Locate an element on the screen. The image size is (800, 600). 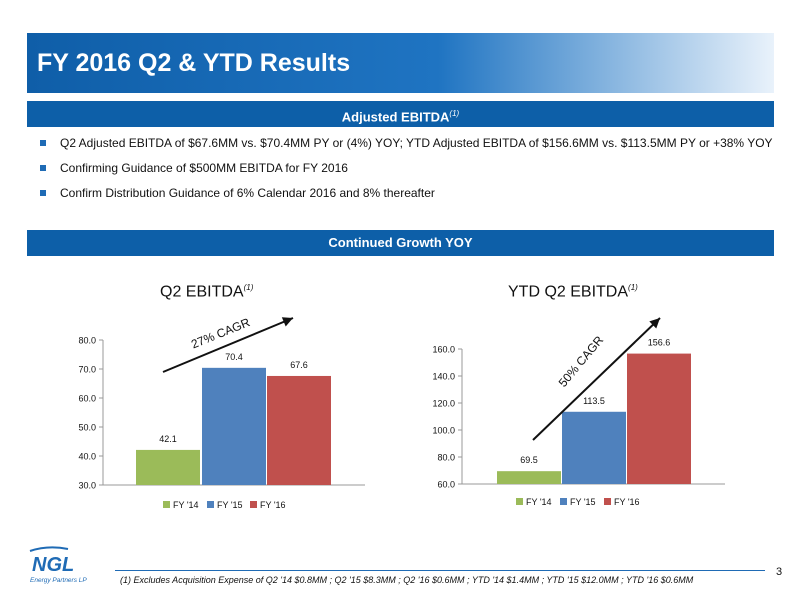
section-header-adjusted-ebitda: Adjusted EBITDA(1) is located at coordinates (400, 114).